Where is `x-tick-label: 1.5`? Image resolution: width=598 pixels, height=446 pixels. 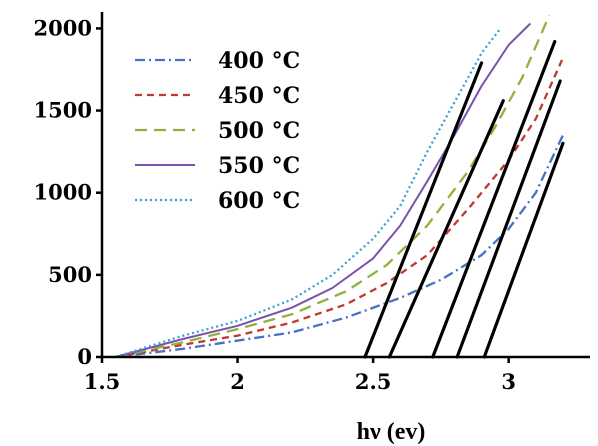 x-tick-label: 1.5 is located at coordinates (102, 381).